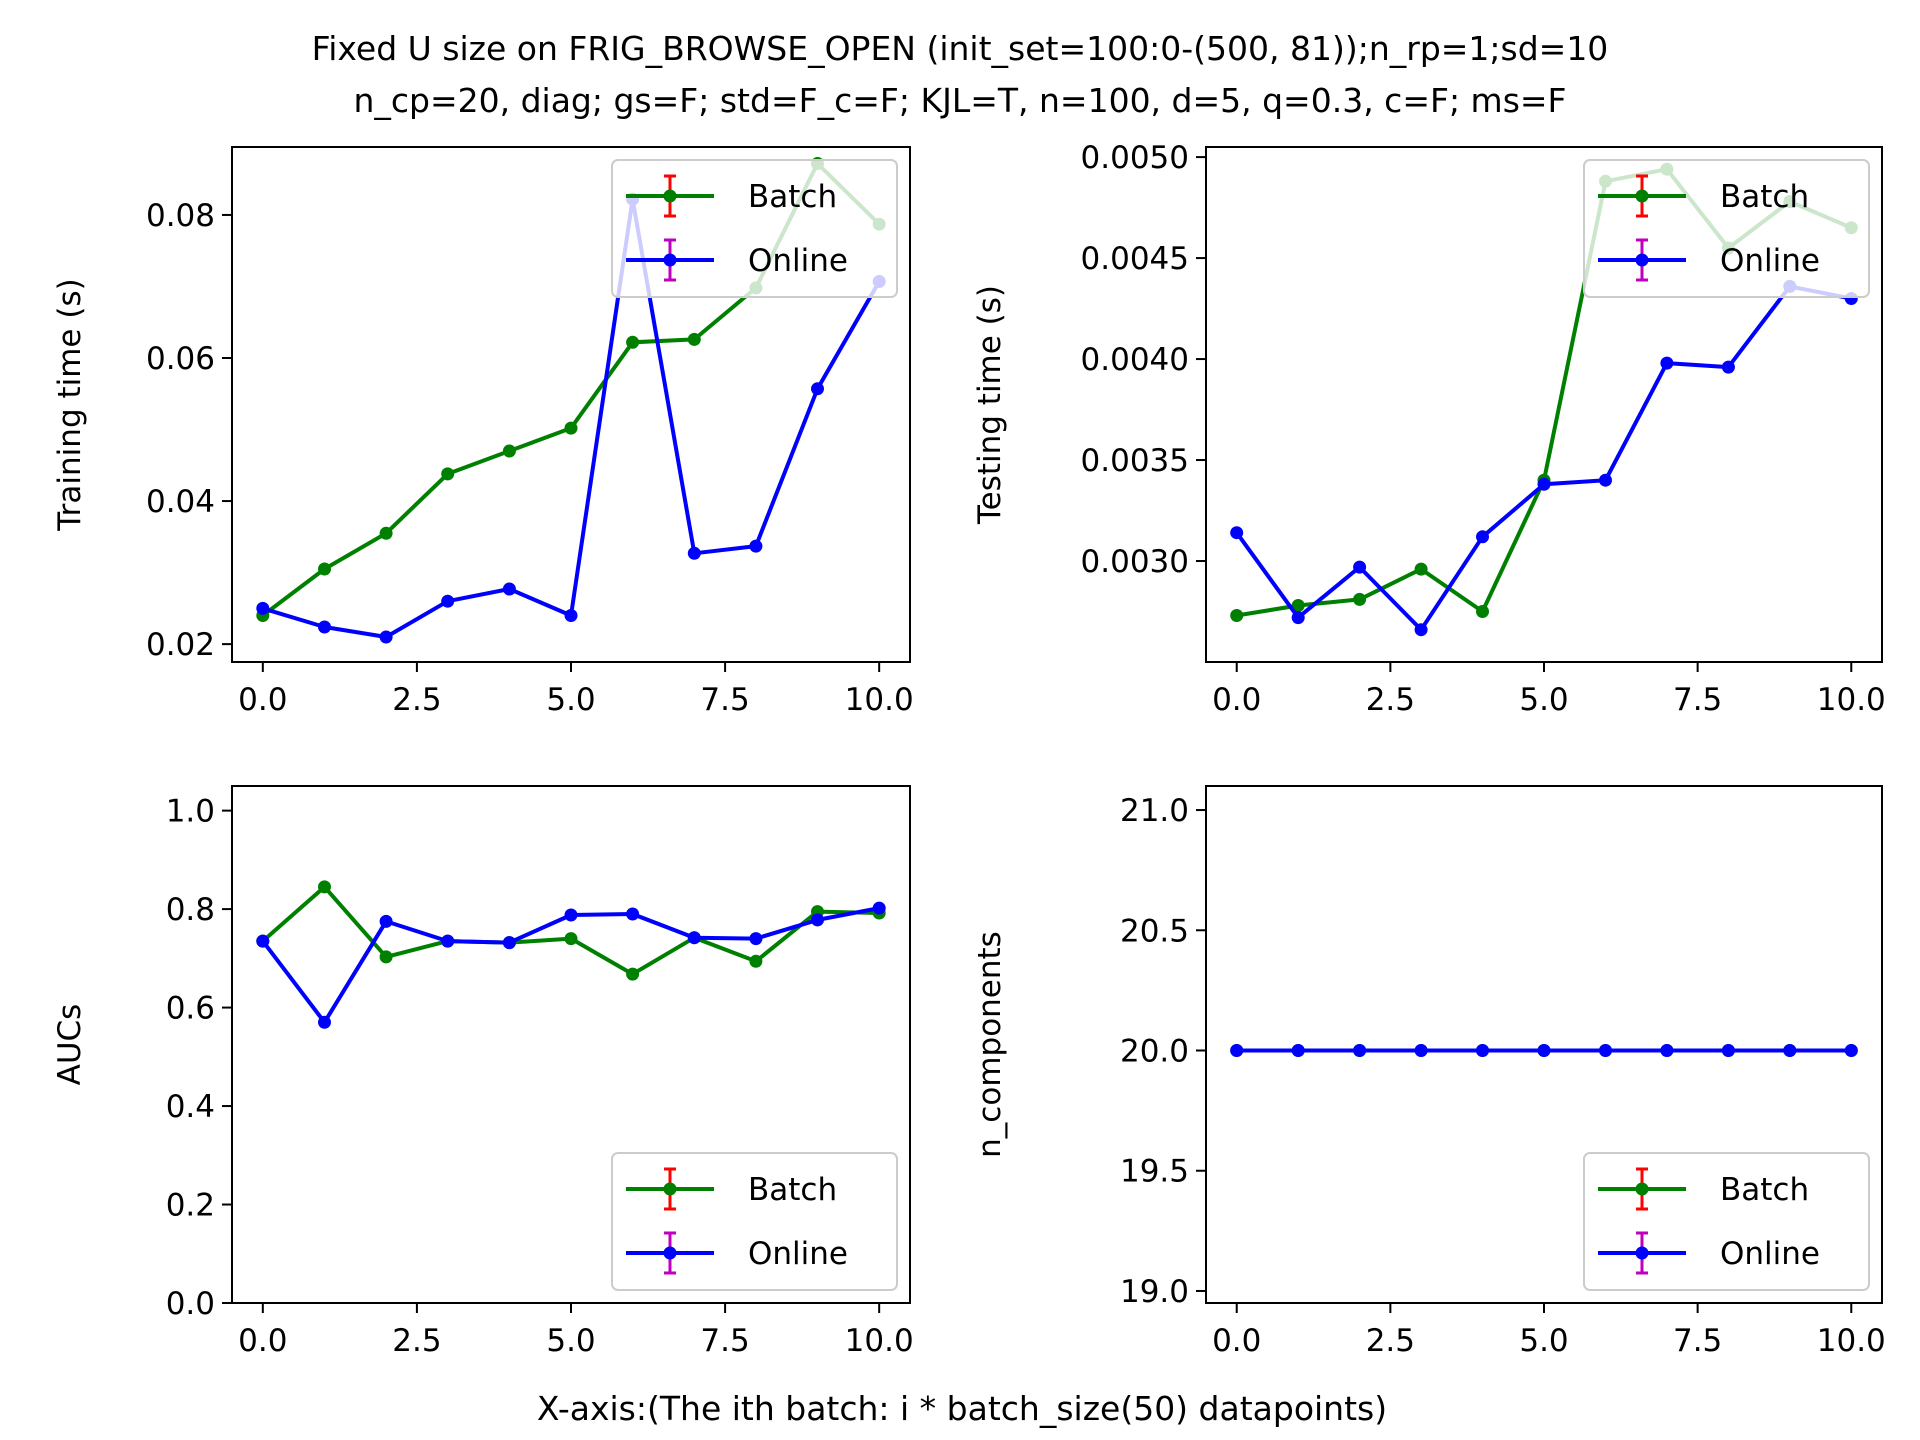 The height and width of the screenshot is (1440, 1920). Describe the element at coordinates (190, 1009) in the screenshot. I see `y-tick-label: 0.6` at that location.